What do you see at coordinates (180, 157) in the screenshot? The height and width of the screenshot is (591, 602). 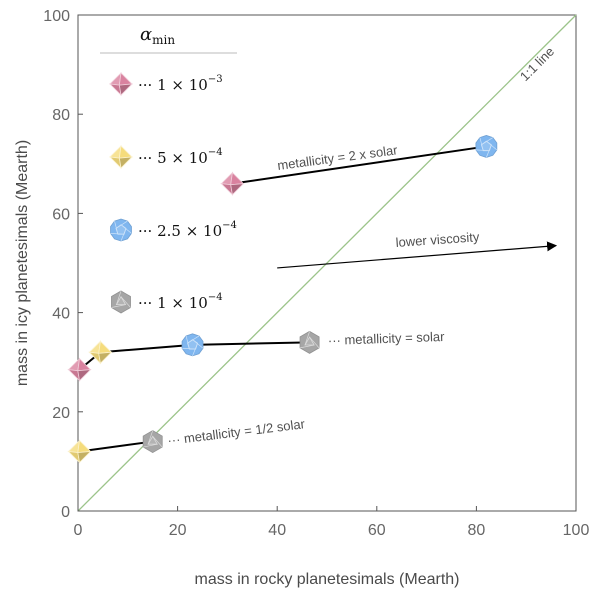 I see `legend-entry-label: ··· 5 × 10−4` at bounding box center [180, 157].